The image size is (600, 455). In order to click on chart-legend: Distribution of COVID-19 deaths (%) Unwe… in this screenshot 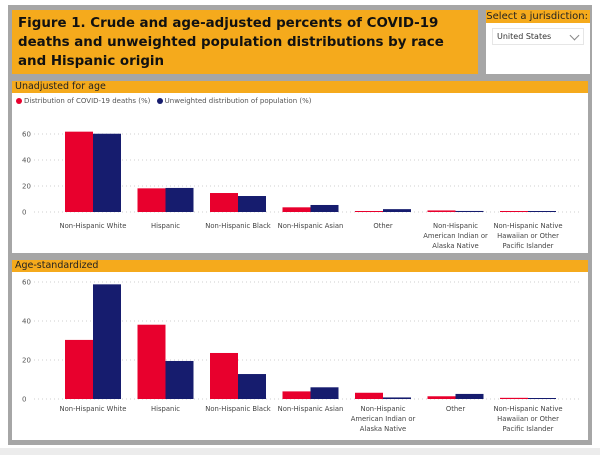, I will do `click(165, 101)`.